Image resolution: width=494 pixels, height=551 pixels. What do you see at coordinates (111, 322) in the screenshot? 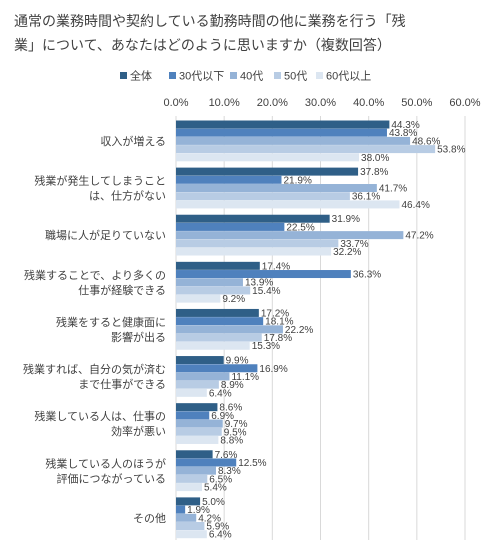
I see `category-label: 残業をすると健康面に` at bounding box center [111, 322].